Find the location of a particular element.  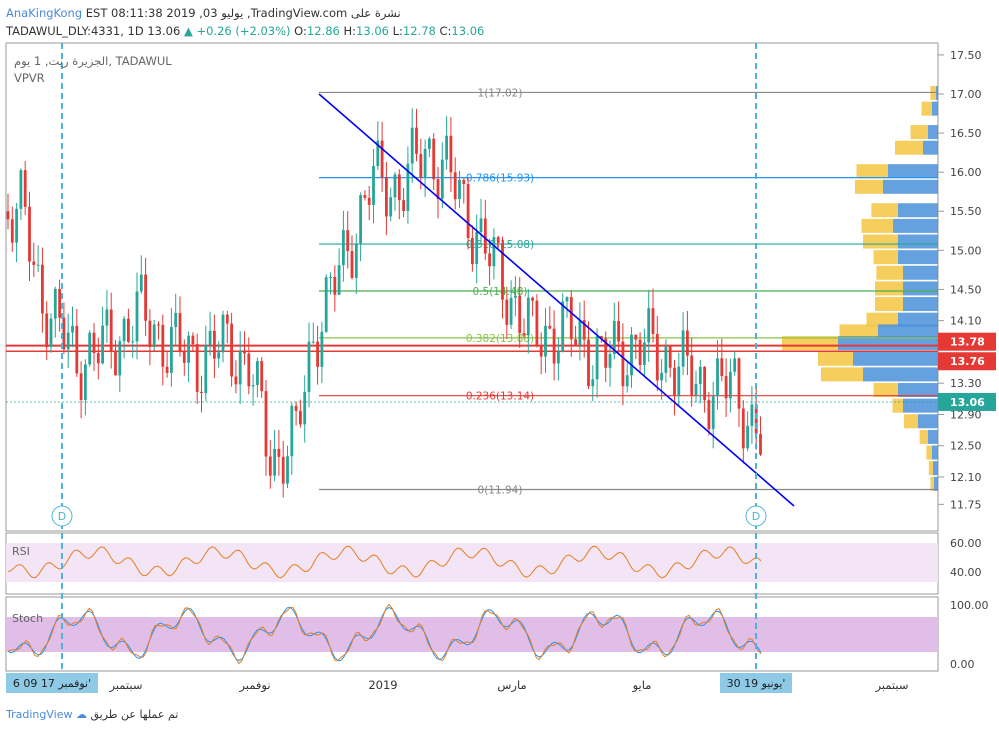

stoch-label: Stoch is located at coordinates (28, 618).